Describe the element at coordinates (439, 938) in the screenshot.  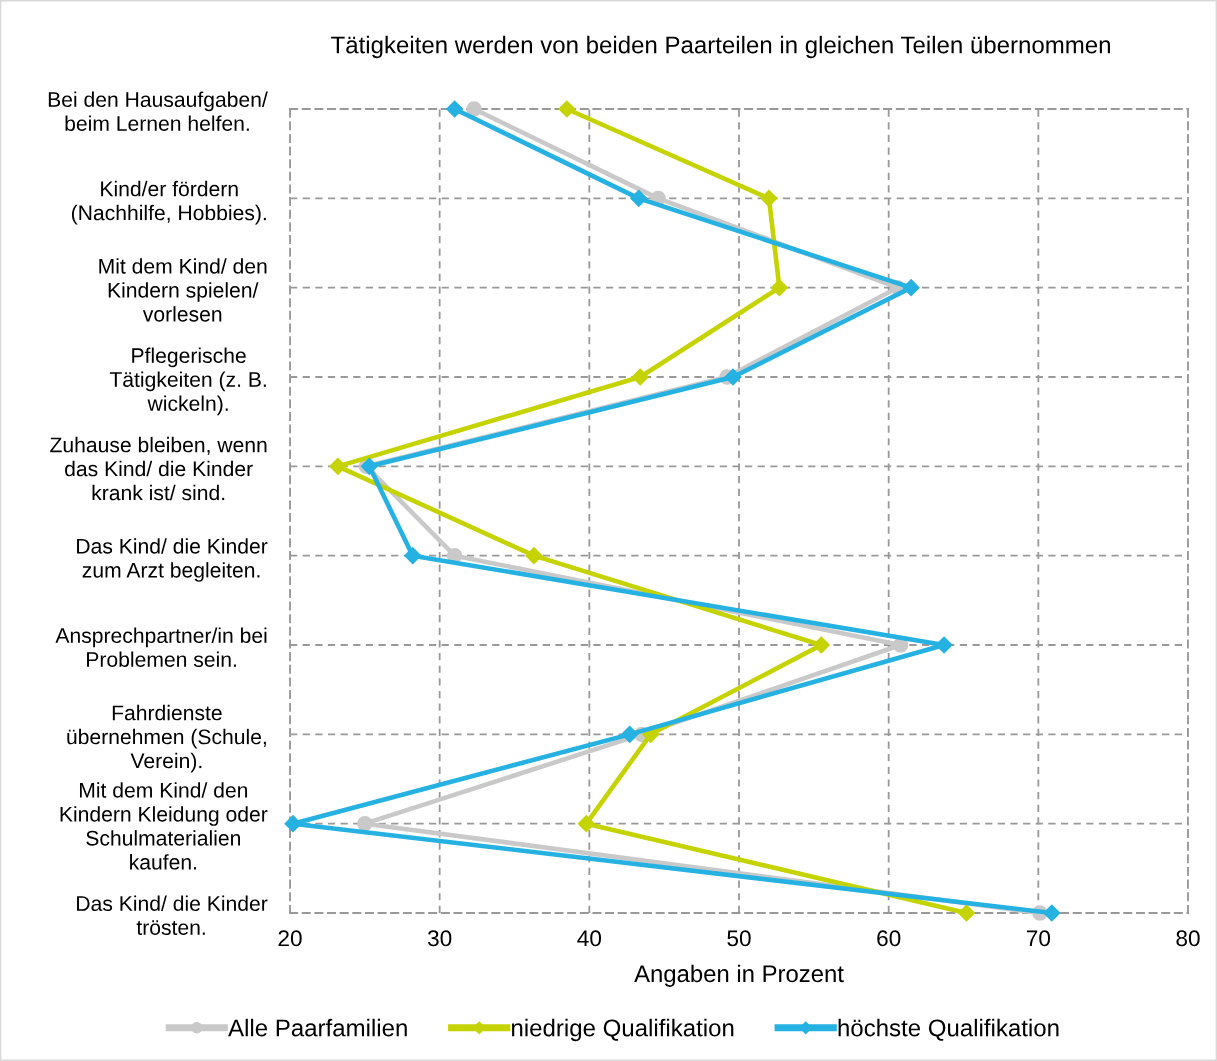
I see `x-tick-label: 30` at that location.